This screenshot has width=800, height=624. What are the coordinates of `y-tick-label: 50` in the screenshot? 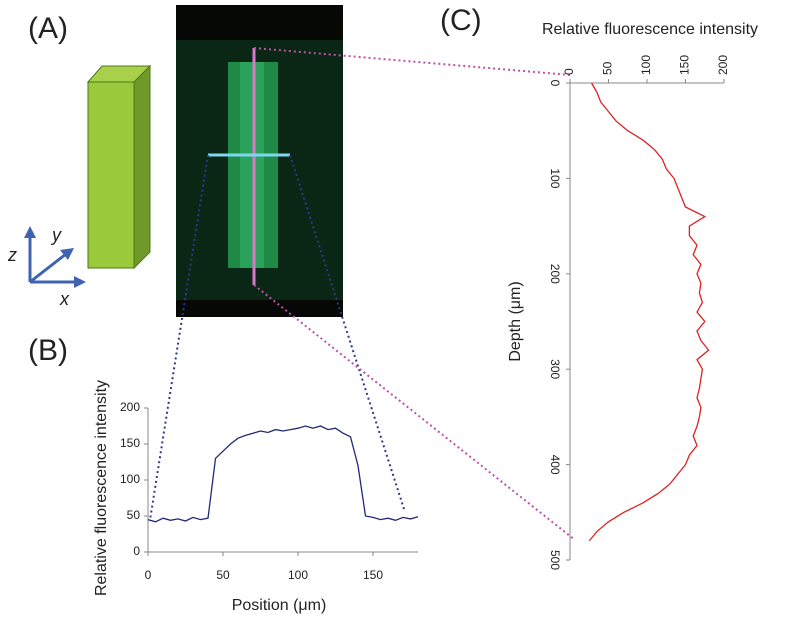 It's located at (134, 515).